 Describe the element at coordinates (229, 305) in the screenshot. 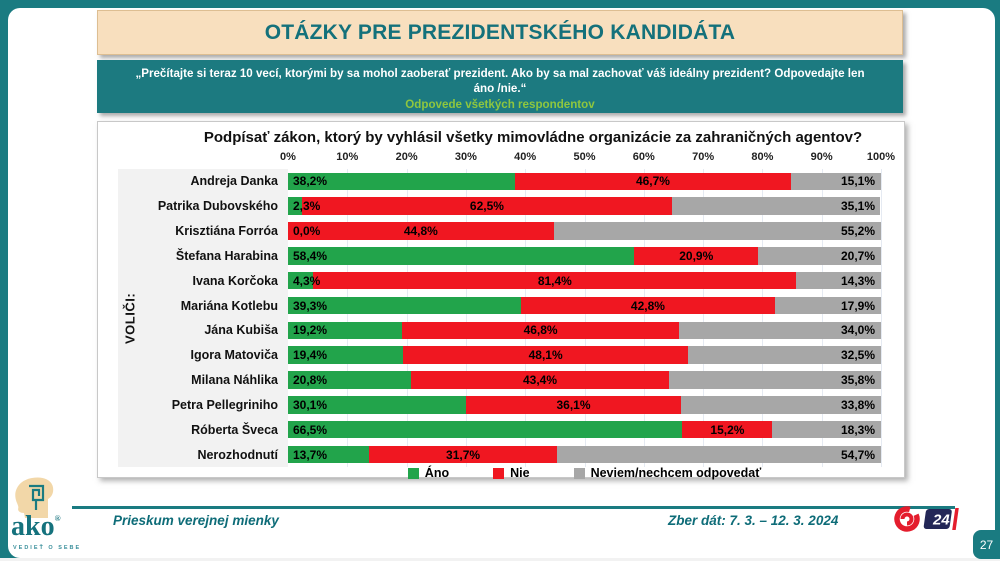

I see `category-label: Mariána Kotlebu` at that location.